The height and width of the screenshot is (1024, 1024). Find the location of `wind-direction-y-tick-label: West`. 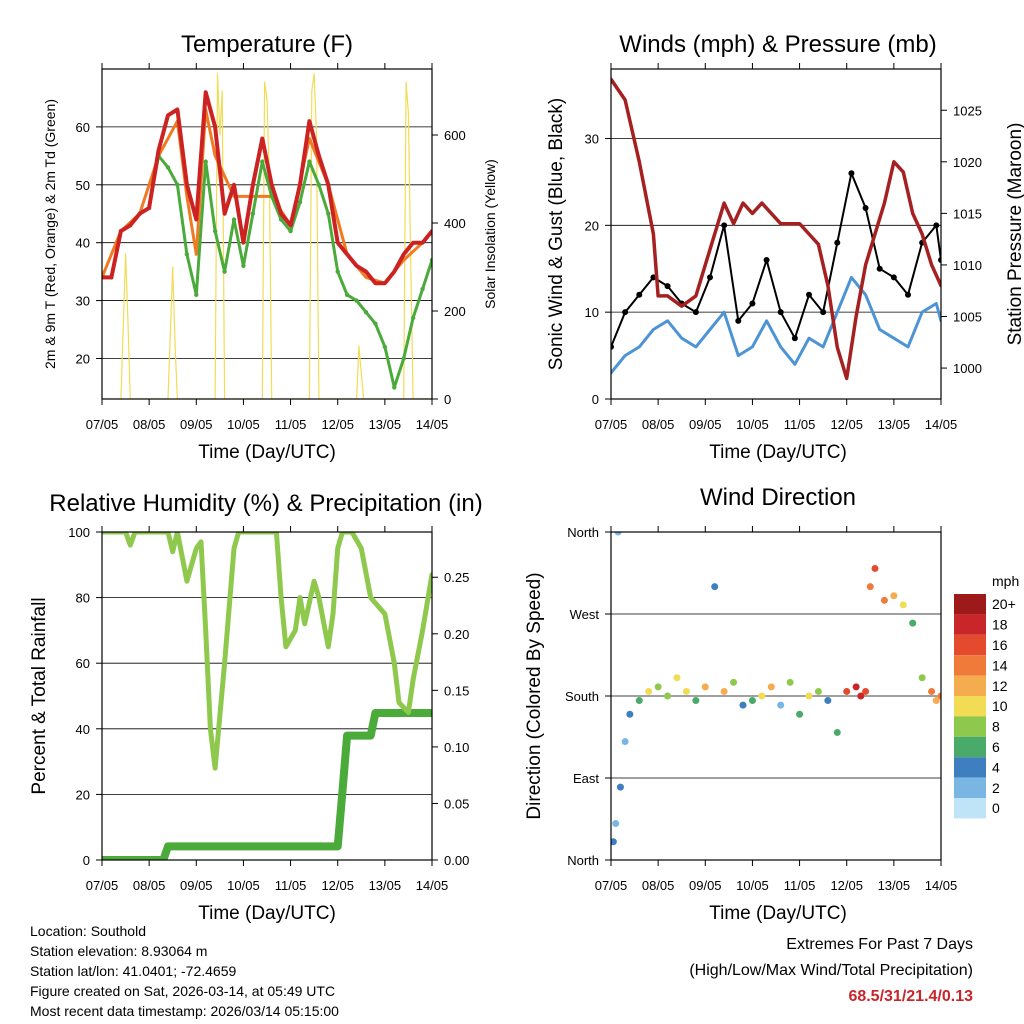

wind-direction-y-tick-label: West is located at coordinates (585, 614).